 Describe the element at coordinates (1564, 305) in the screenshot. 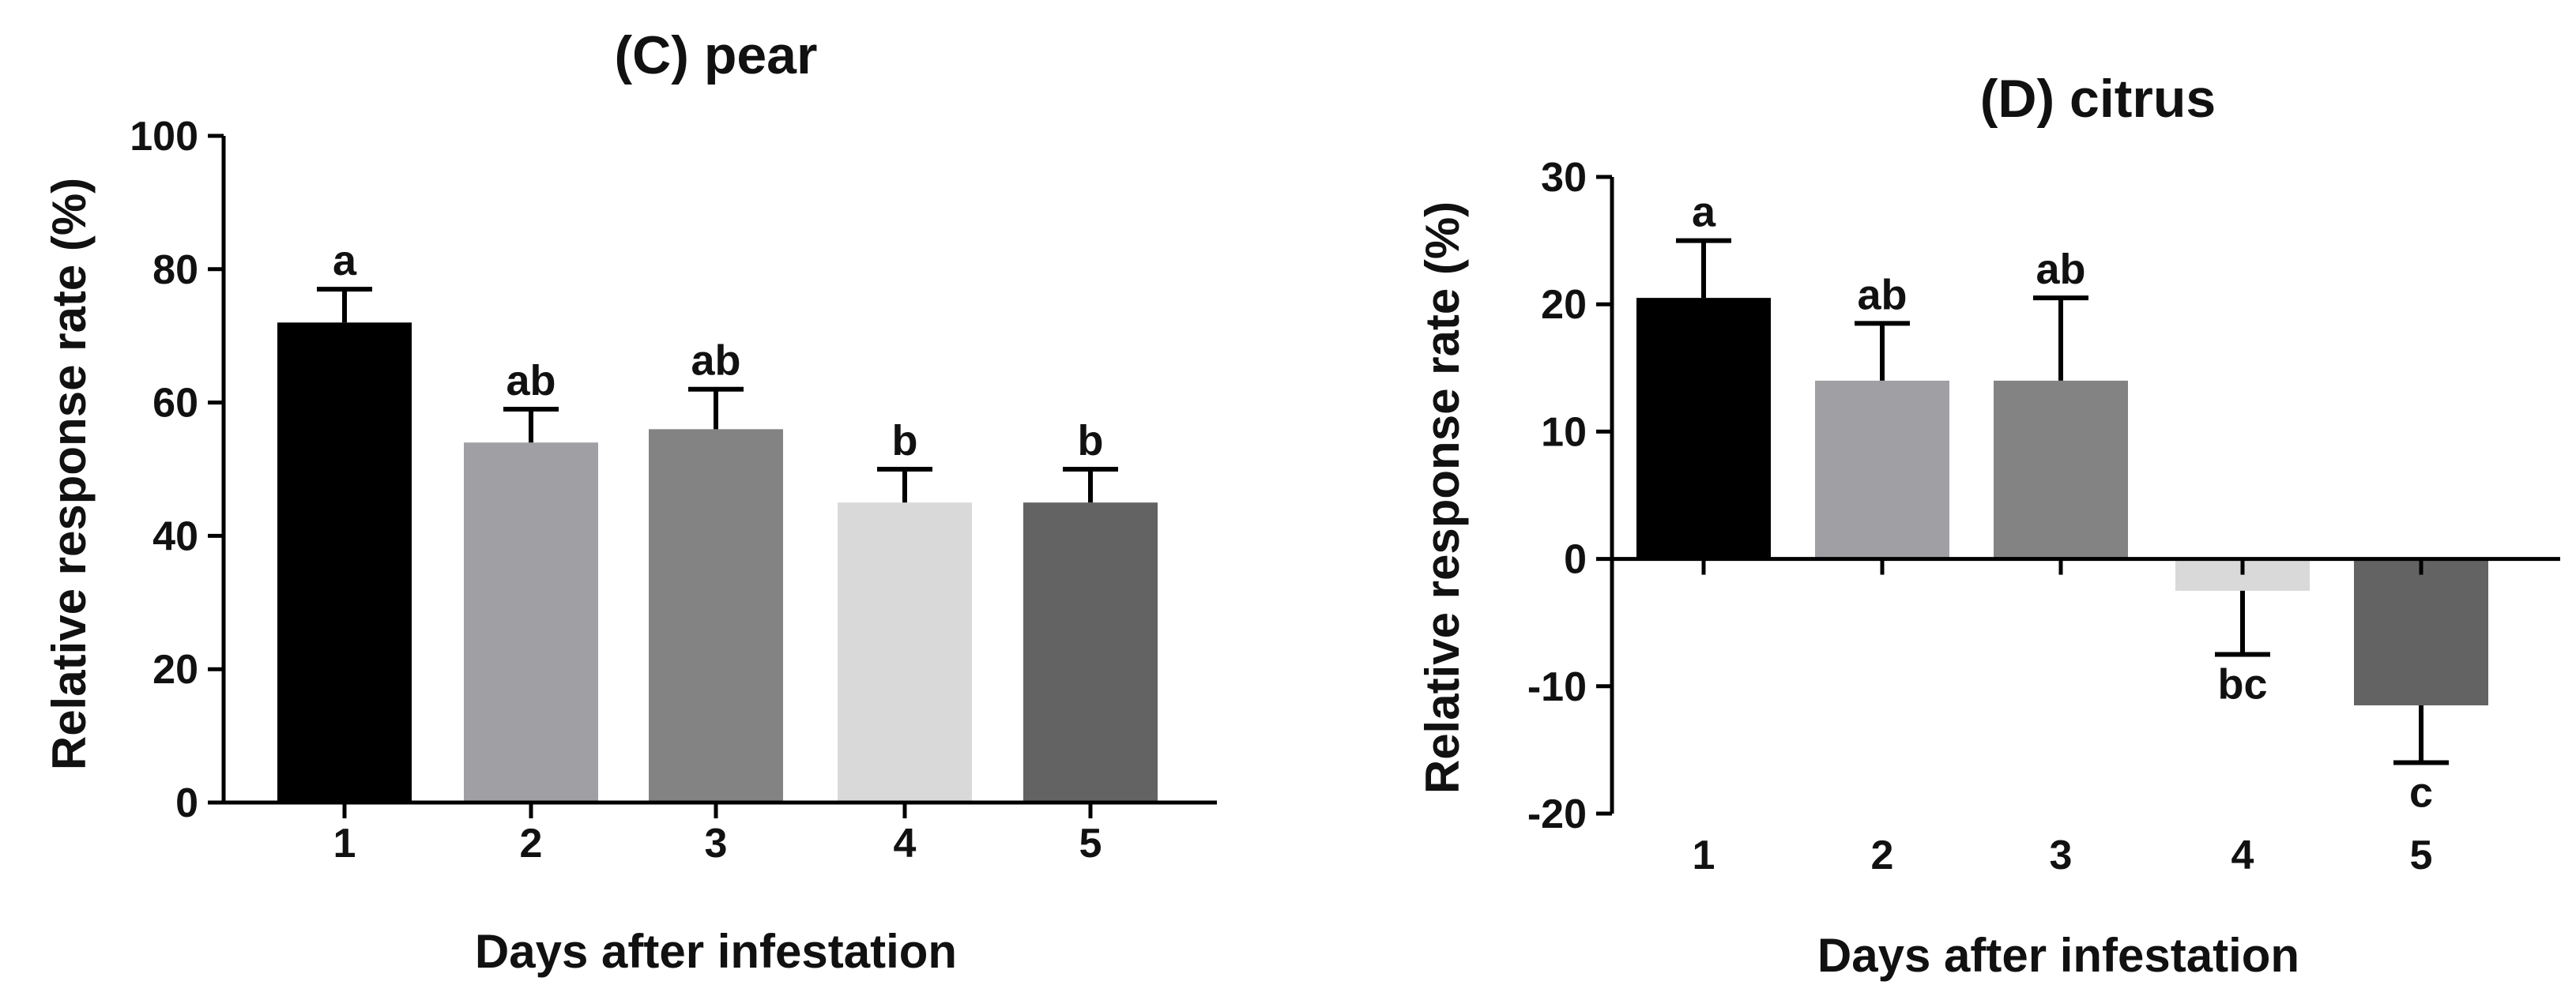

I see `y-tick-label-citrus: 20` at that location.